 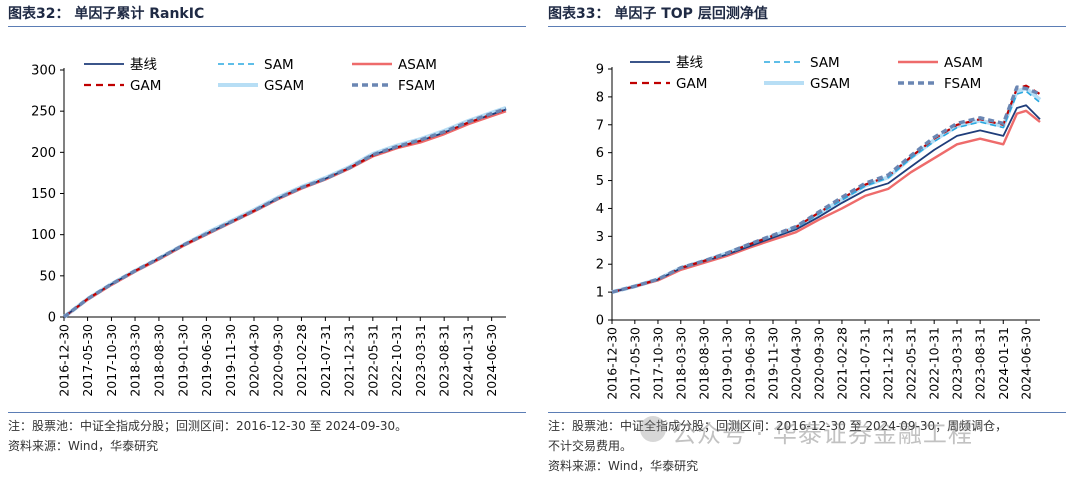 I want to click on y-tick-label: 6, so click(x=600, y=153).